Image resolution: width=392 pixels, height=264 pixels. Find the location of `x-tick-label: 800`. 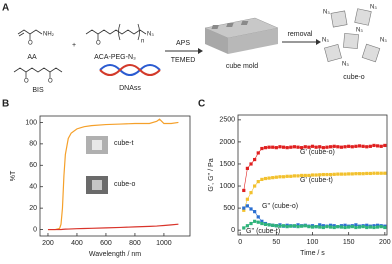

x-tick-label: 800 is located at coordinates (135, 243).